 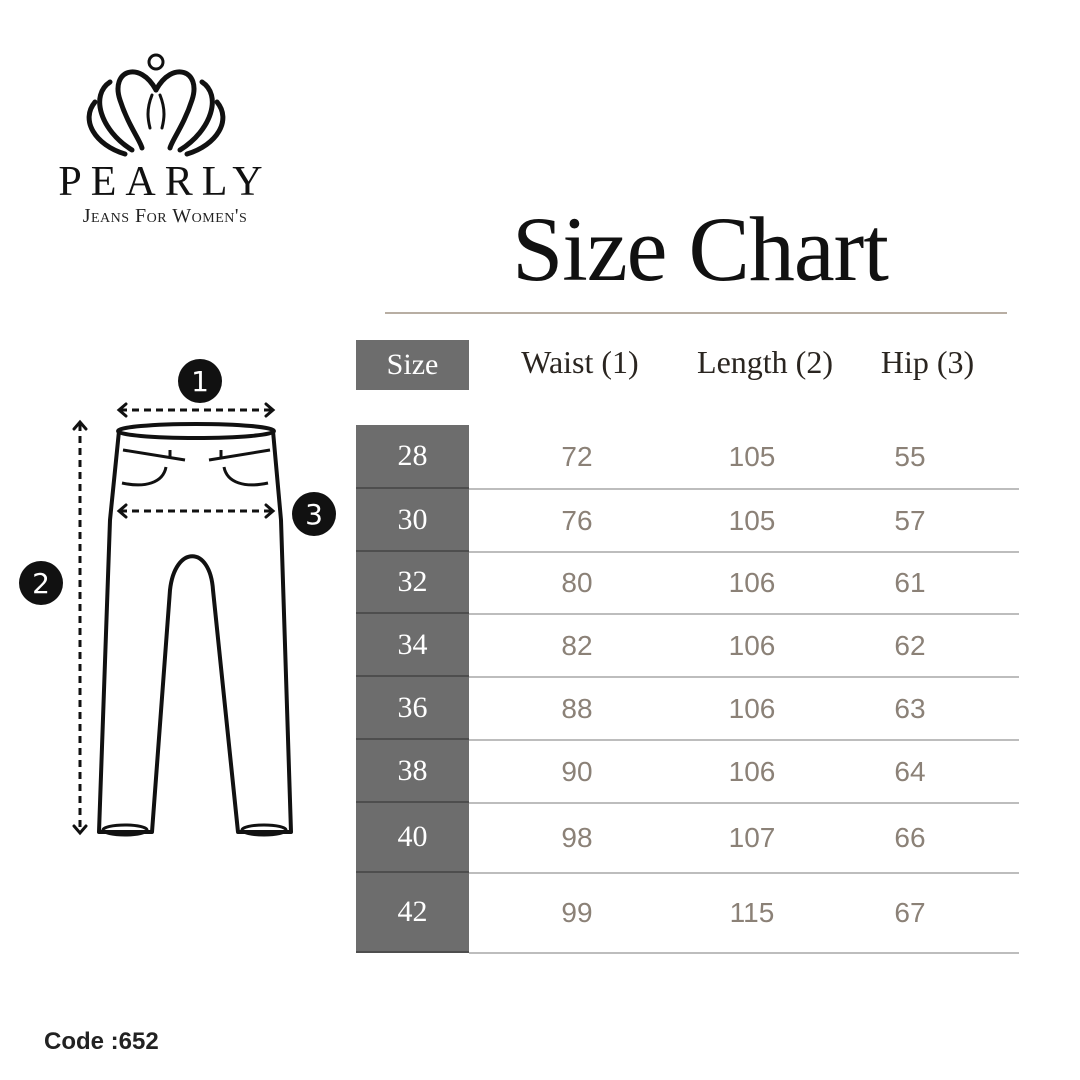 I want to click on waist-cell: 90, so click(x=577, y=771).